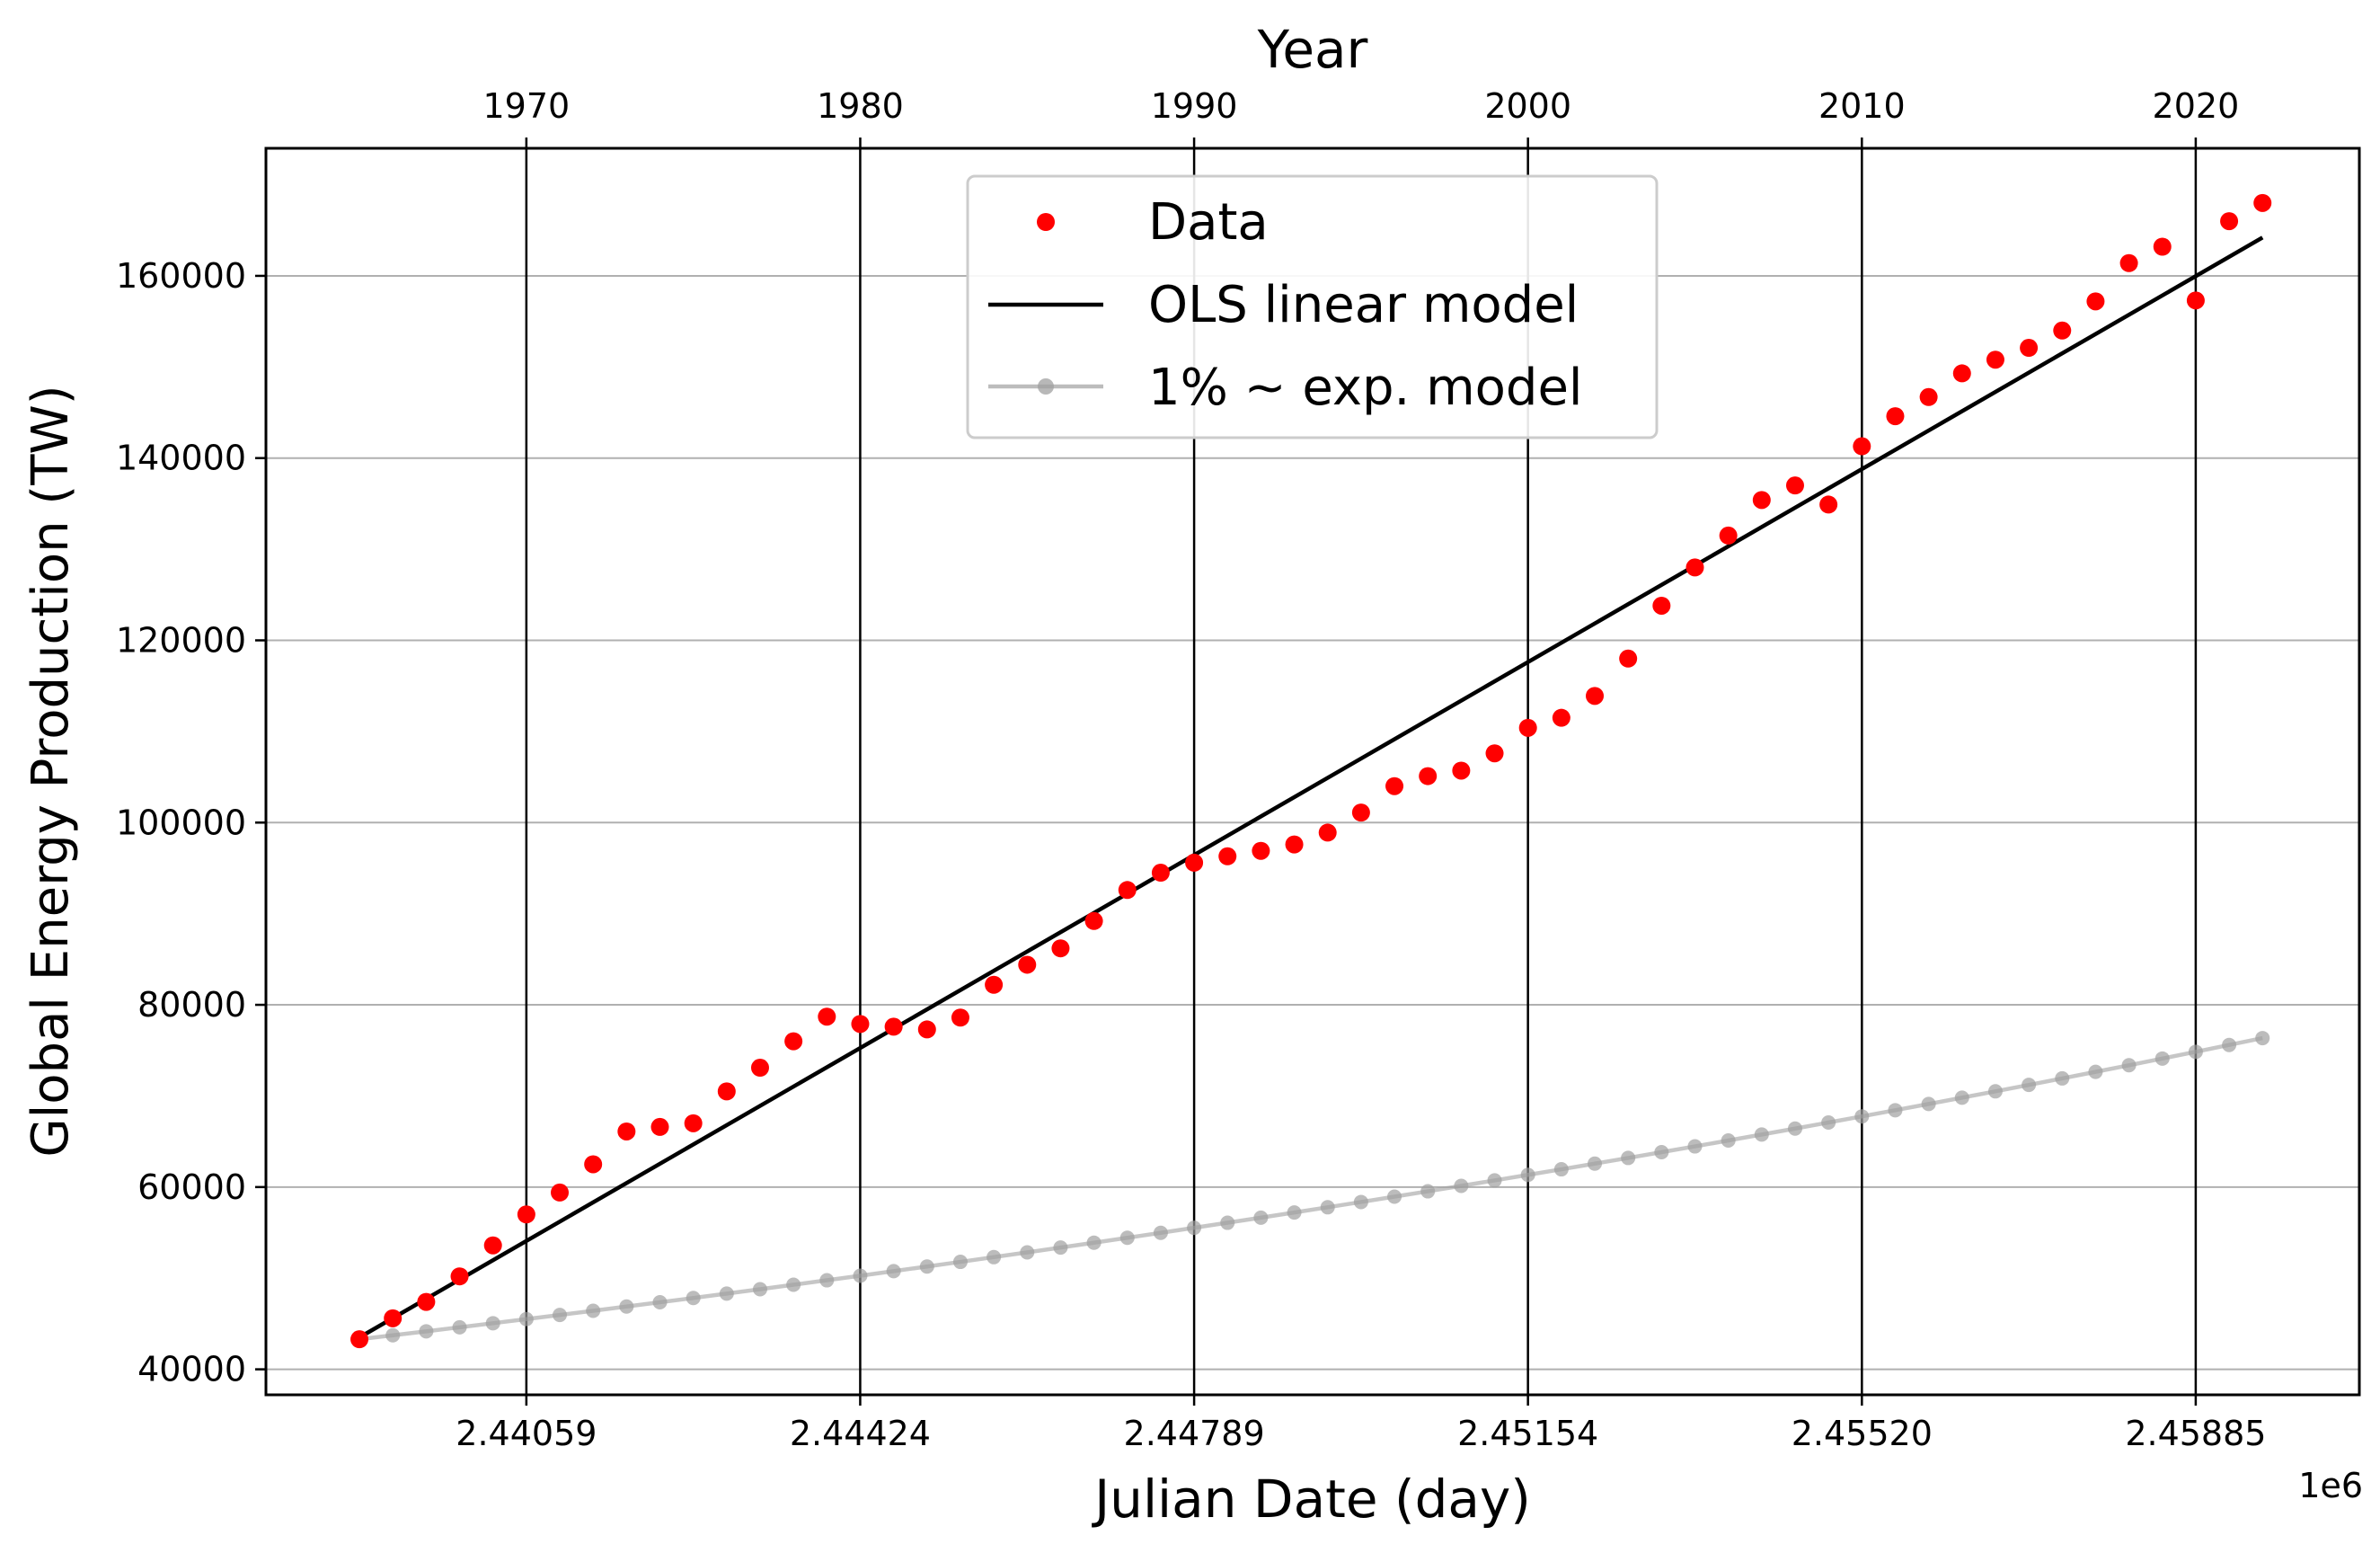 Image resolution: width=2380 pixels, height=1553 pixels. I want to click on y-tick-label: 140000, so click(181, 458).